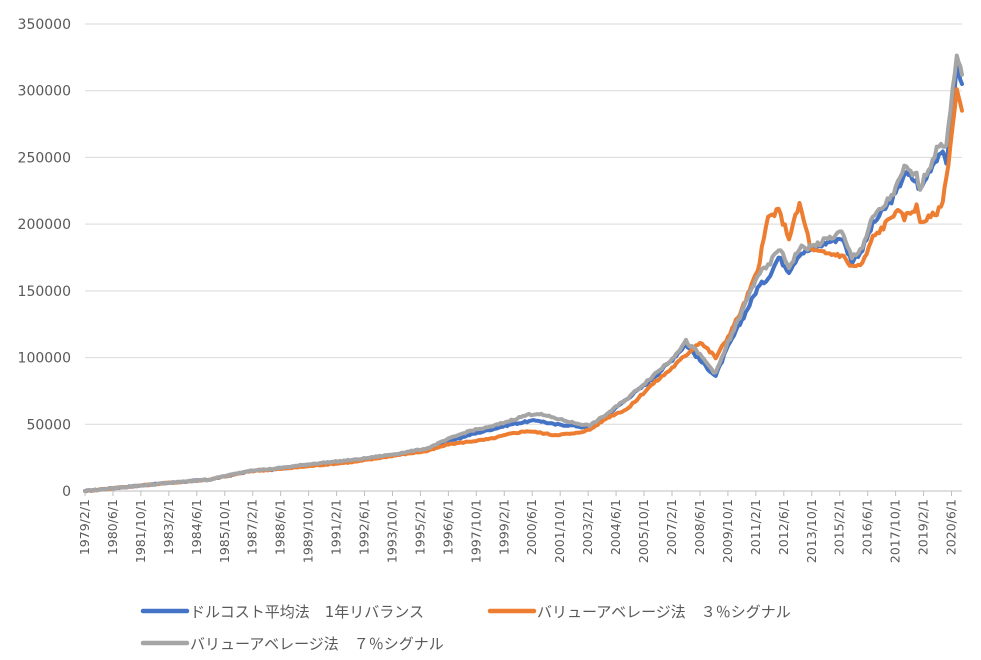  Describe the element at coordinates (307, 612) in the screenshot. I see `legend-label: ドルコスト平均法 1年リバランス` at that location.